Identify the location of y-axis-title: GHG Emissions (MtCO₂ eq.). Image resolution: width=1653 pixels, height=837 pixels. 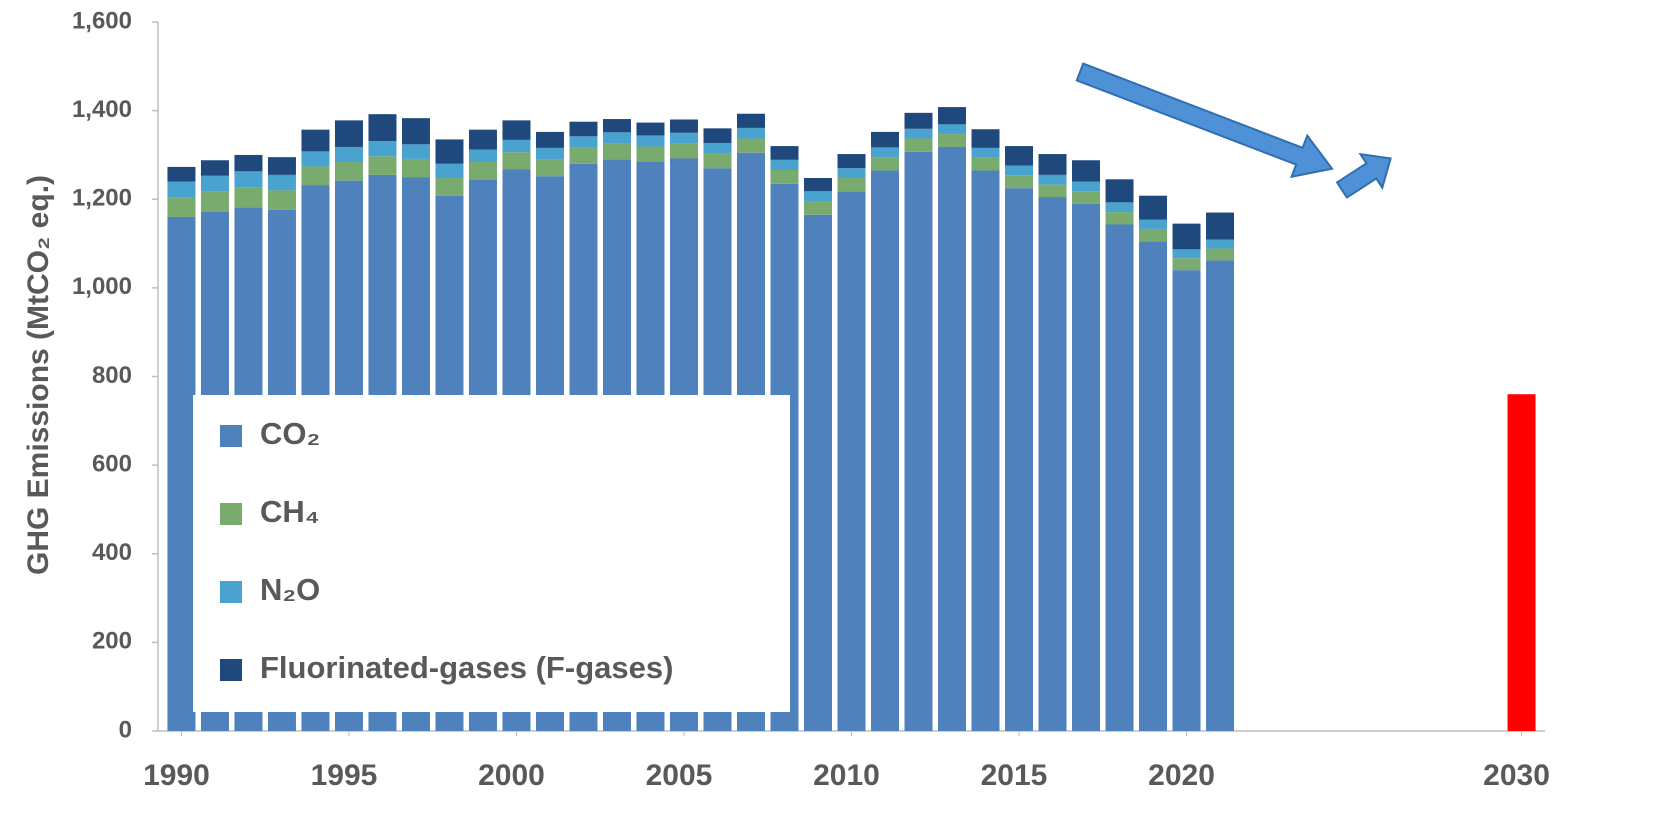
(38, 375).